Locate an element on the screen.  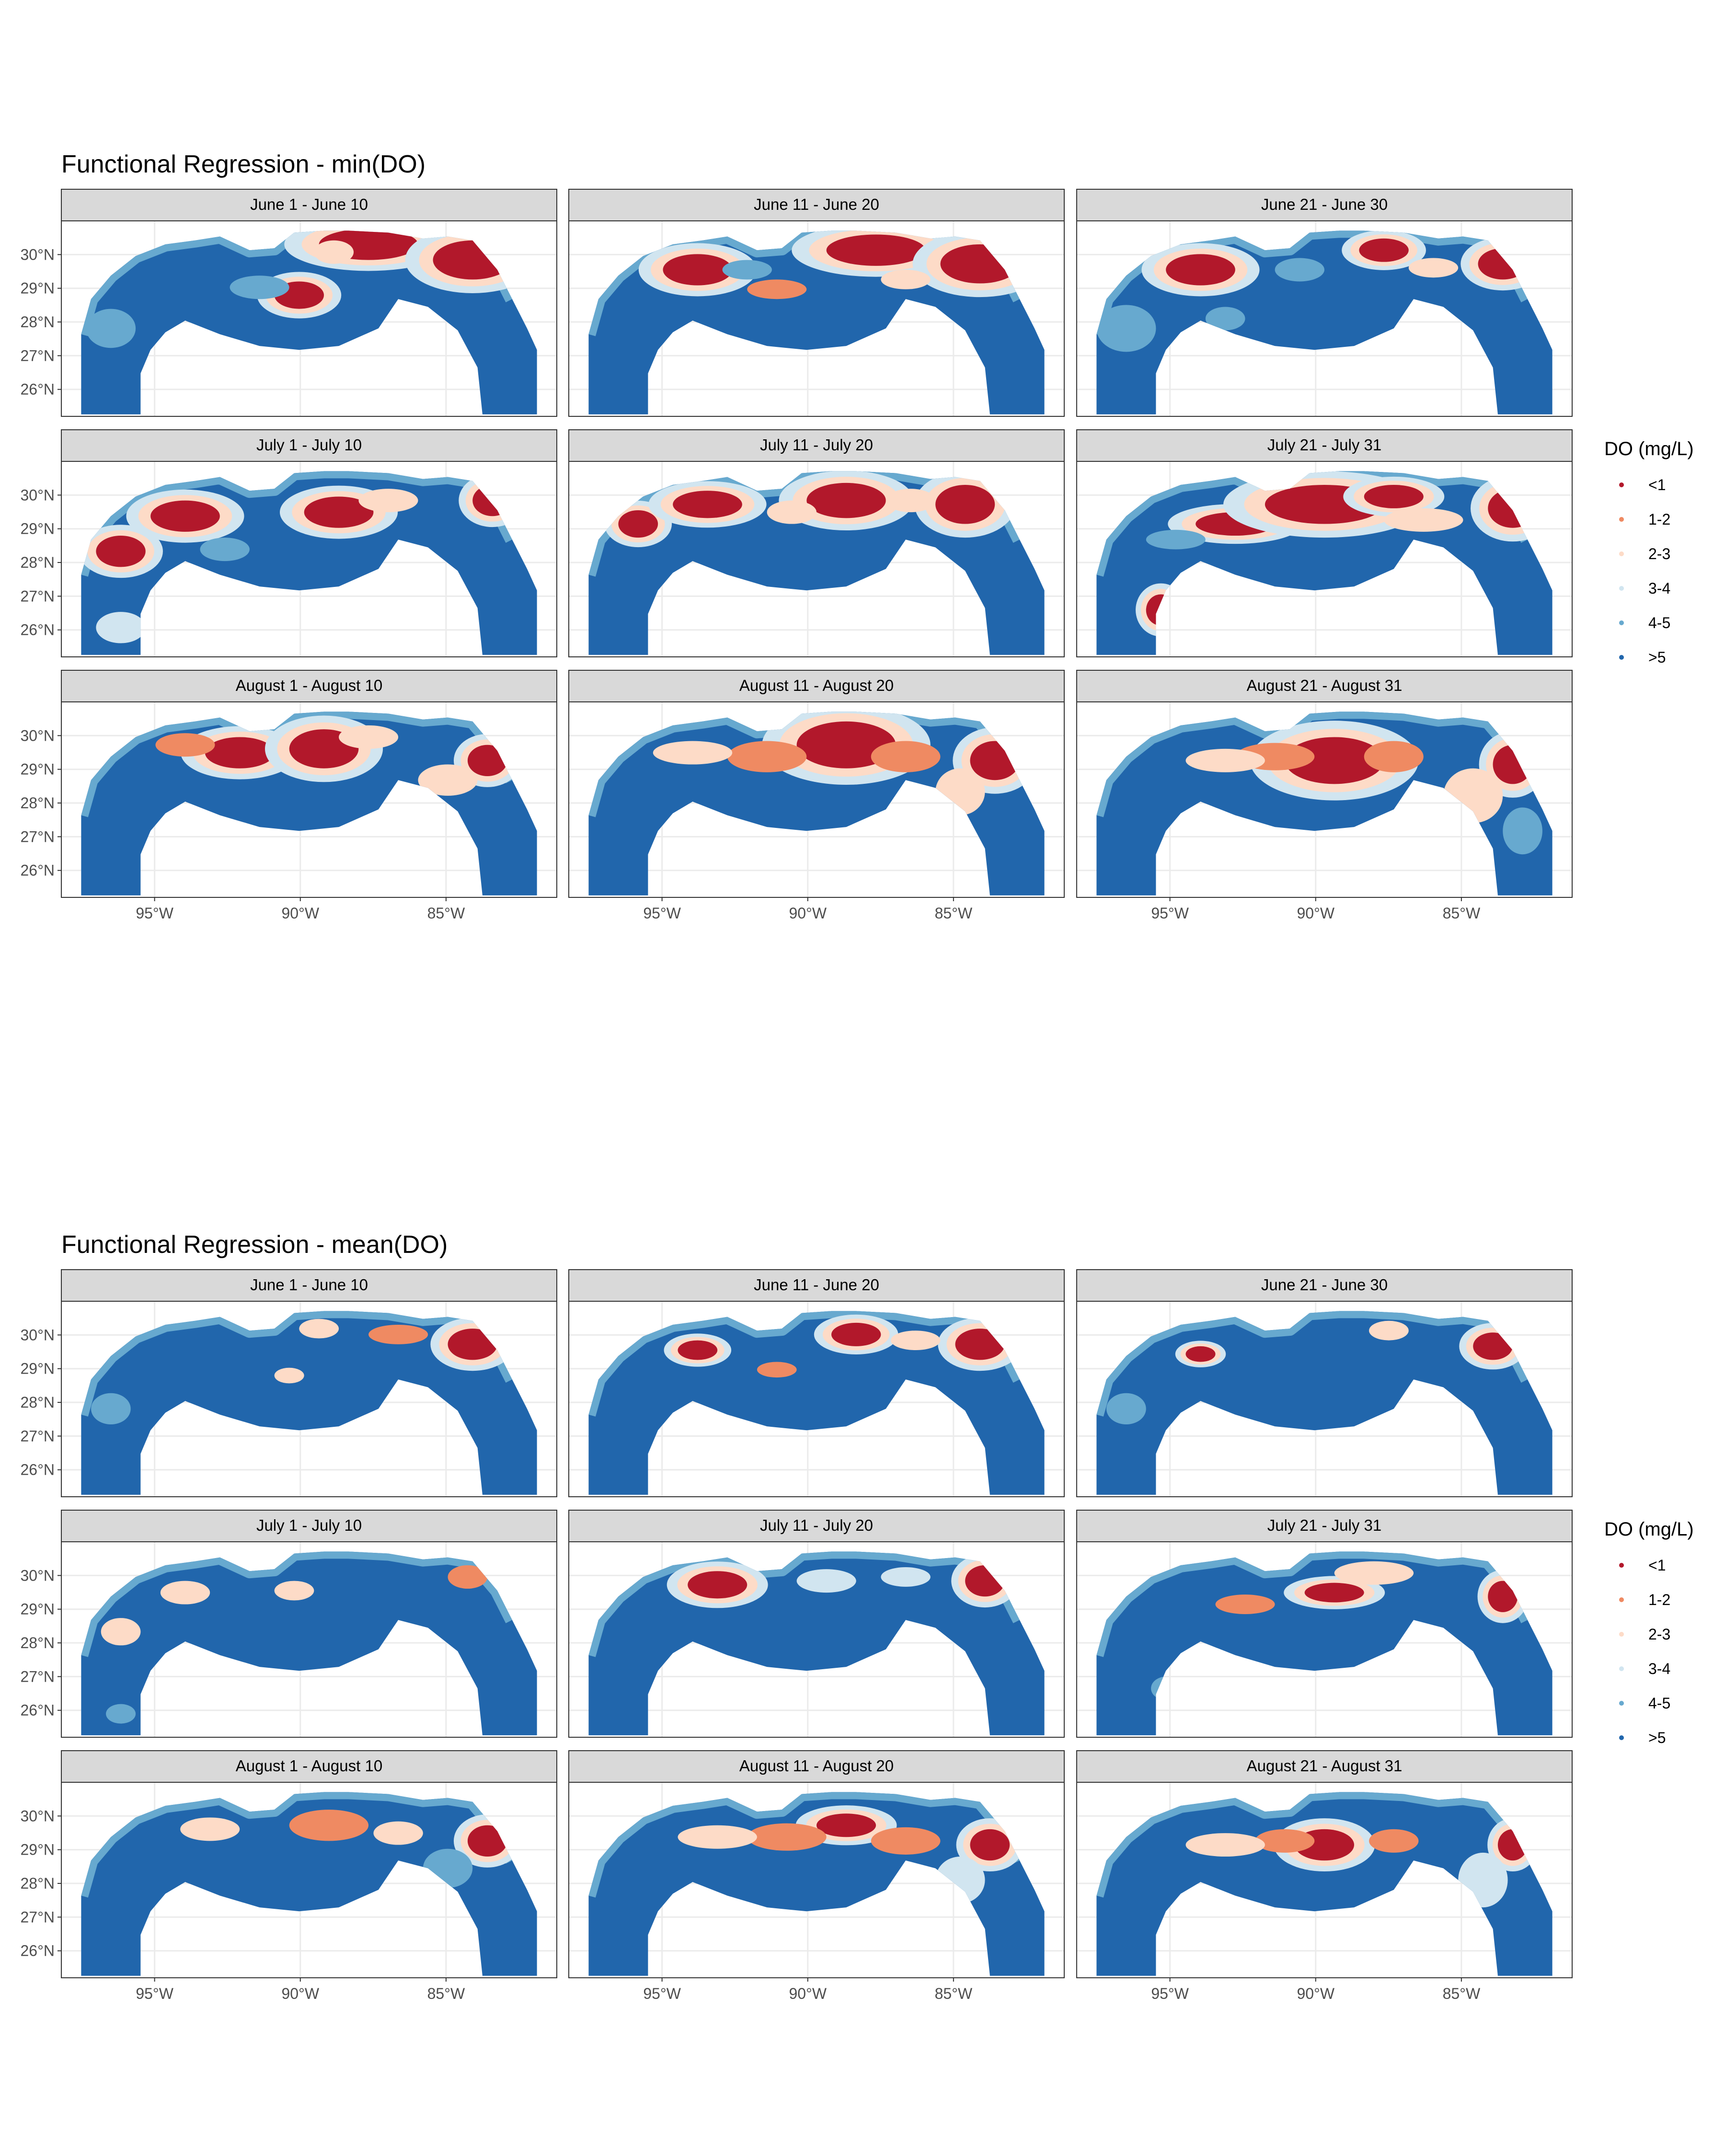
facet-panel: July 21 - July 31 is located at coordinates (1324, 1624).